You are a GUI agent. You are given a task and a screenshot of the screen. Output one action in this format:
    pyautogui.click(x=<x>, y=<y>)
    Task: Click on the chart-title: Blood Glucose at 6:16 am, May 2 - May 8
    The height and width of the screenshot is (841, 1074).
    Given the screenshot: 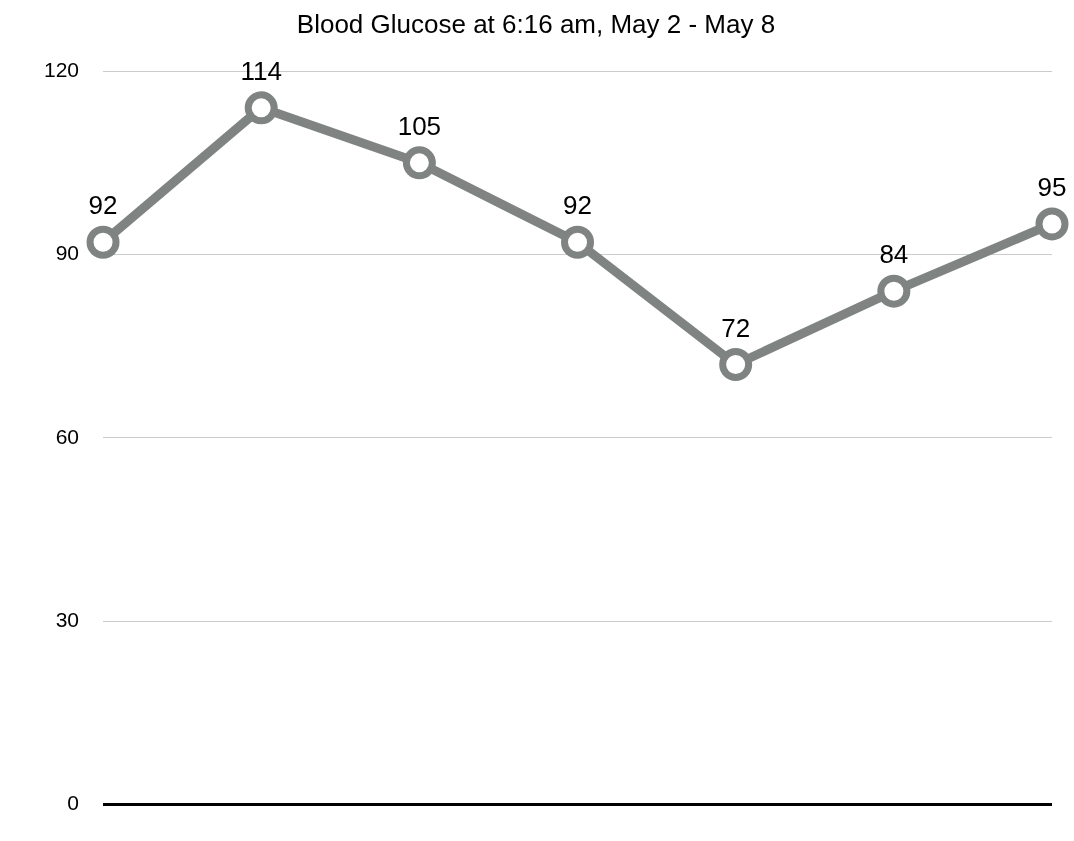 What is the action you would take?
    pyautogui.click(x=536, y=23)
    